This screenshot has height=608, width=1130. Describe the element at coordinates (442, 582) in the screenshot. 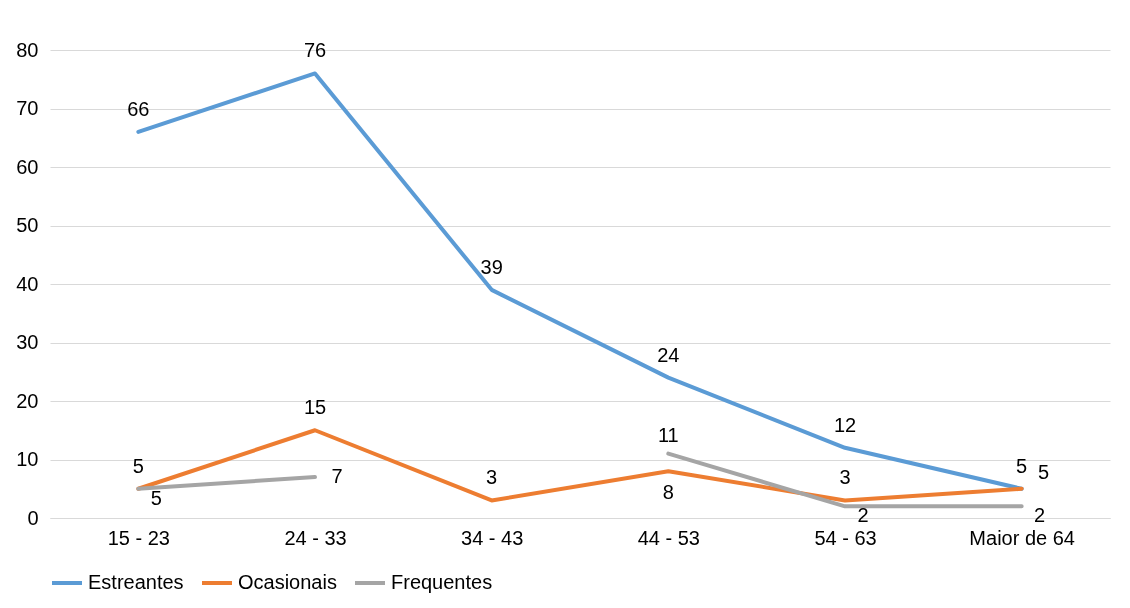

I see `legend-label: Frequentes` at that location.